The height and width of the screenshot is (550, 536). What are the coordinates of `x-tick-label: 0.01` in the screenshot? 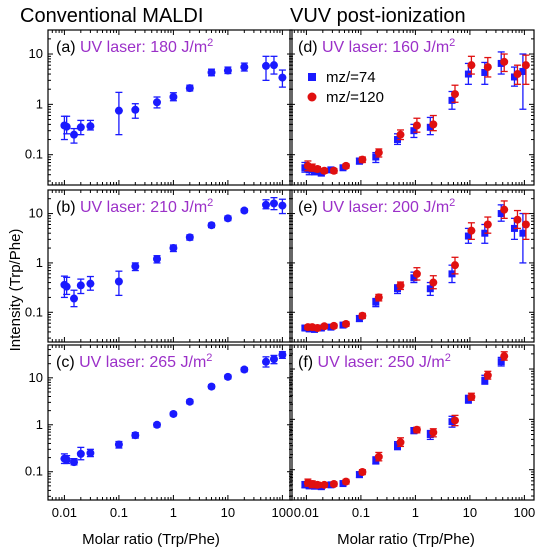 It's located at (306, 512).